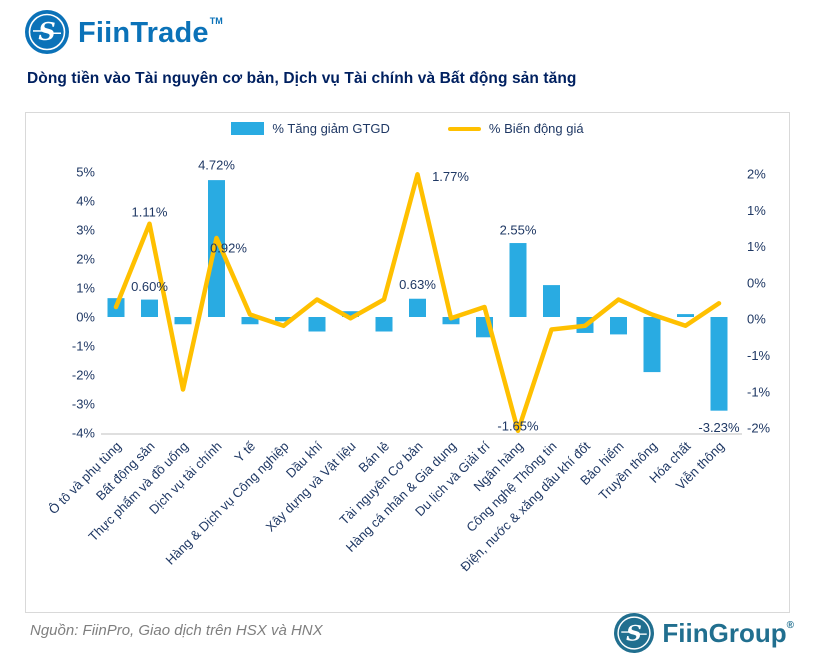 The height and width of the screenshot is (672, 814). What do you see at coordinates (417, 284) in the screenshot?
I see `data-label: 0.63%` at bounding box center [417, 284].